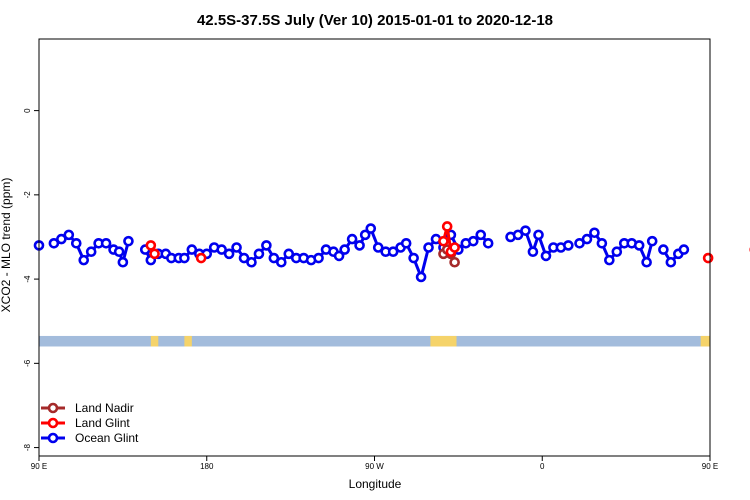 The image size is (750, 500). Describe the element at coordinates (207, 466) in the screenshot. I see `x-tick-label: 180` at that location.